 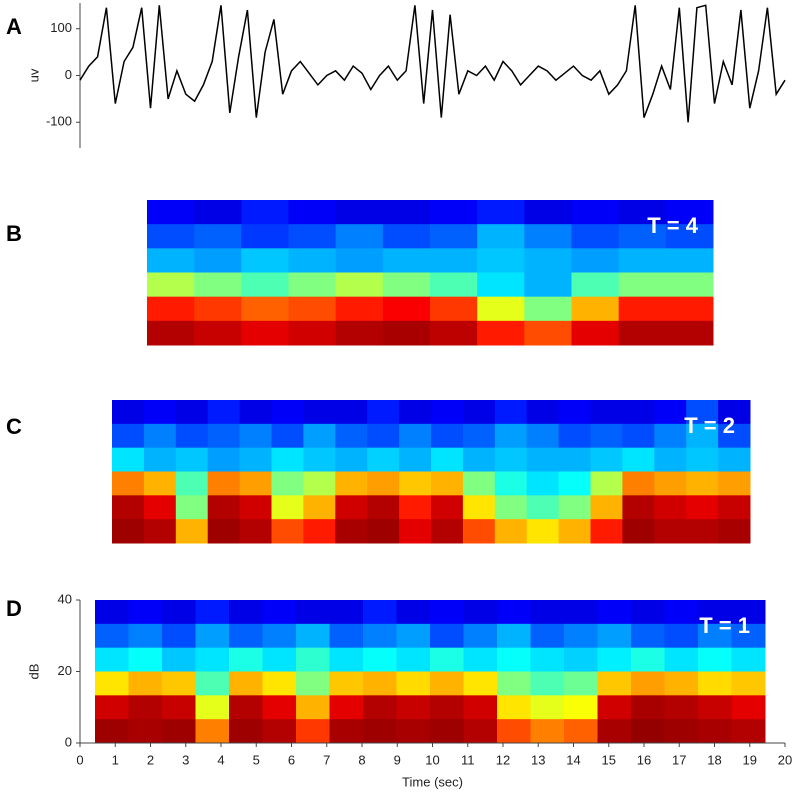 What do you see at coordinates (65, 598) in the screenshot?
I see `y-tick-label: 40` at bounding box center [65, 598].